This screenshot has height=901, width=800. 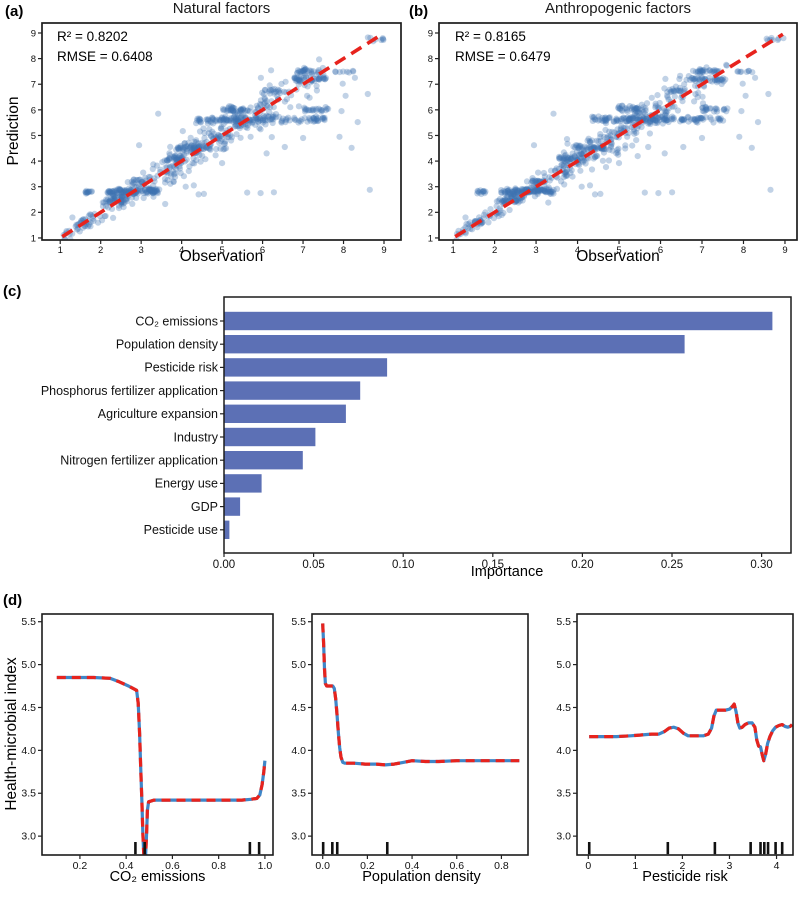 What do you see at coordinates (493, 565) in the screenshot?
I see `x-tick-label: 0.15` at bounding box center [493, 565].